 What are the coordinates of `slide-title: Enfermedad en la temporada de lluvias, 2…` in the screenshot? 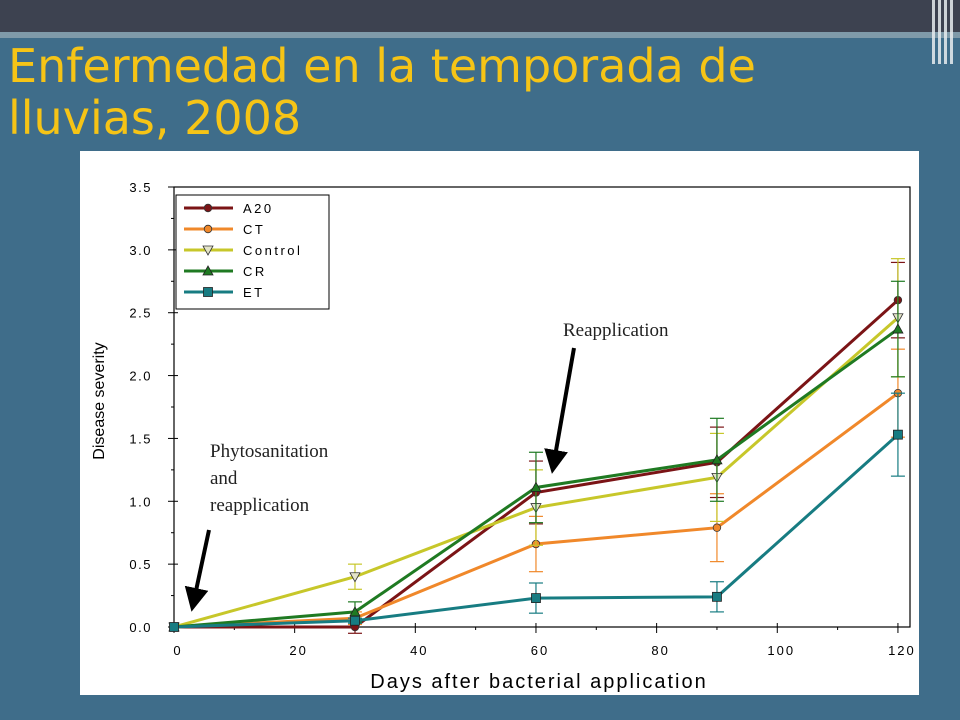 It's located at (382, 92).